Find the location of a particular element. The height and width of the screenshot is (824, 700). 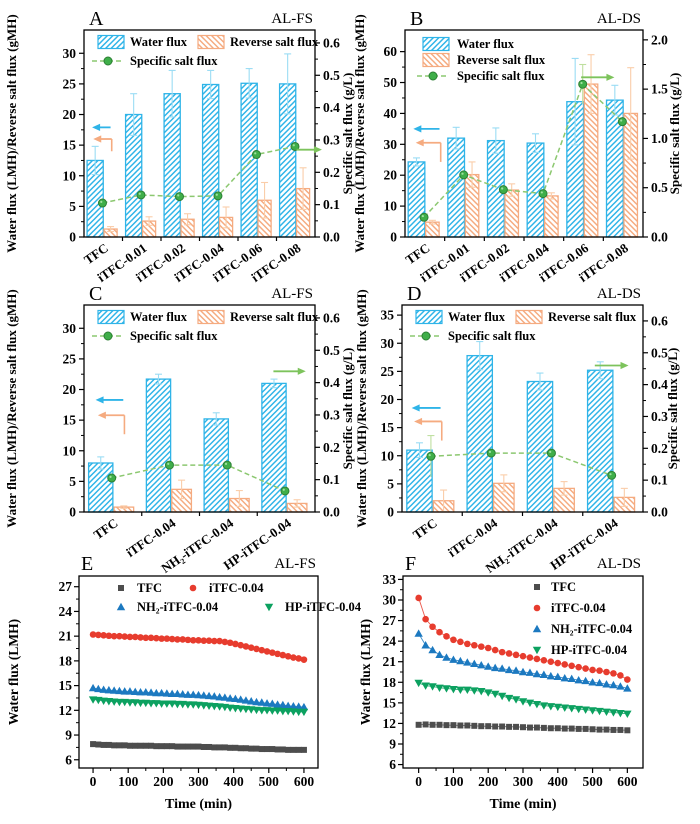

svg-text: 2.0 is located at coordinates (659, 39).